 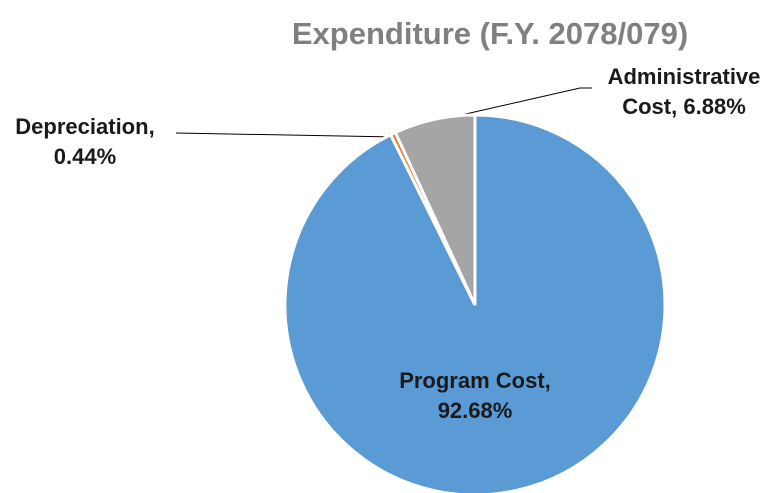 I want to click on value-label: 6.88%, so click(x=714, y=106).